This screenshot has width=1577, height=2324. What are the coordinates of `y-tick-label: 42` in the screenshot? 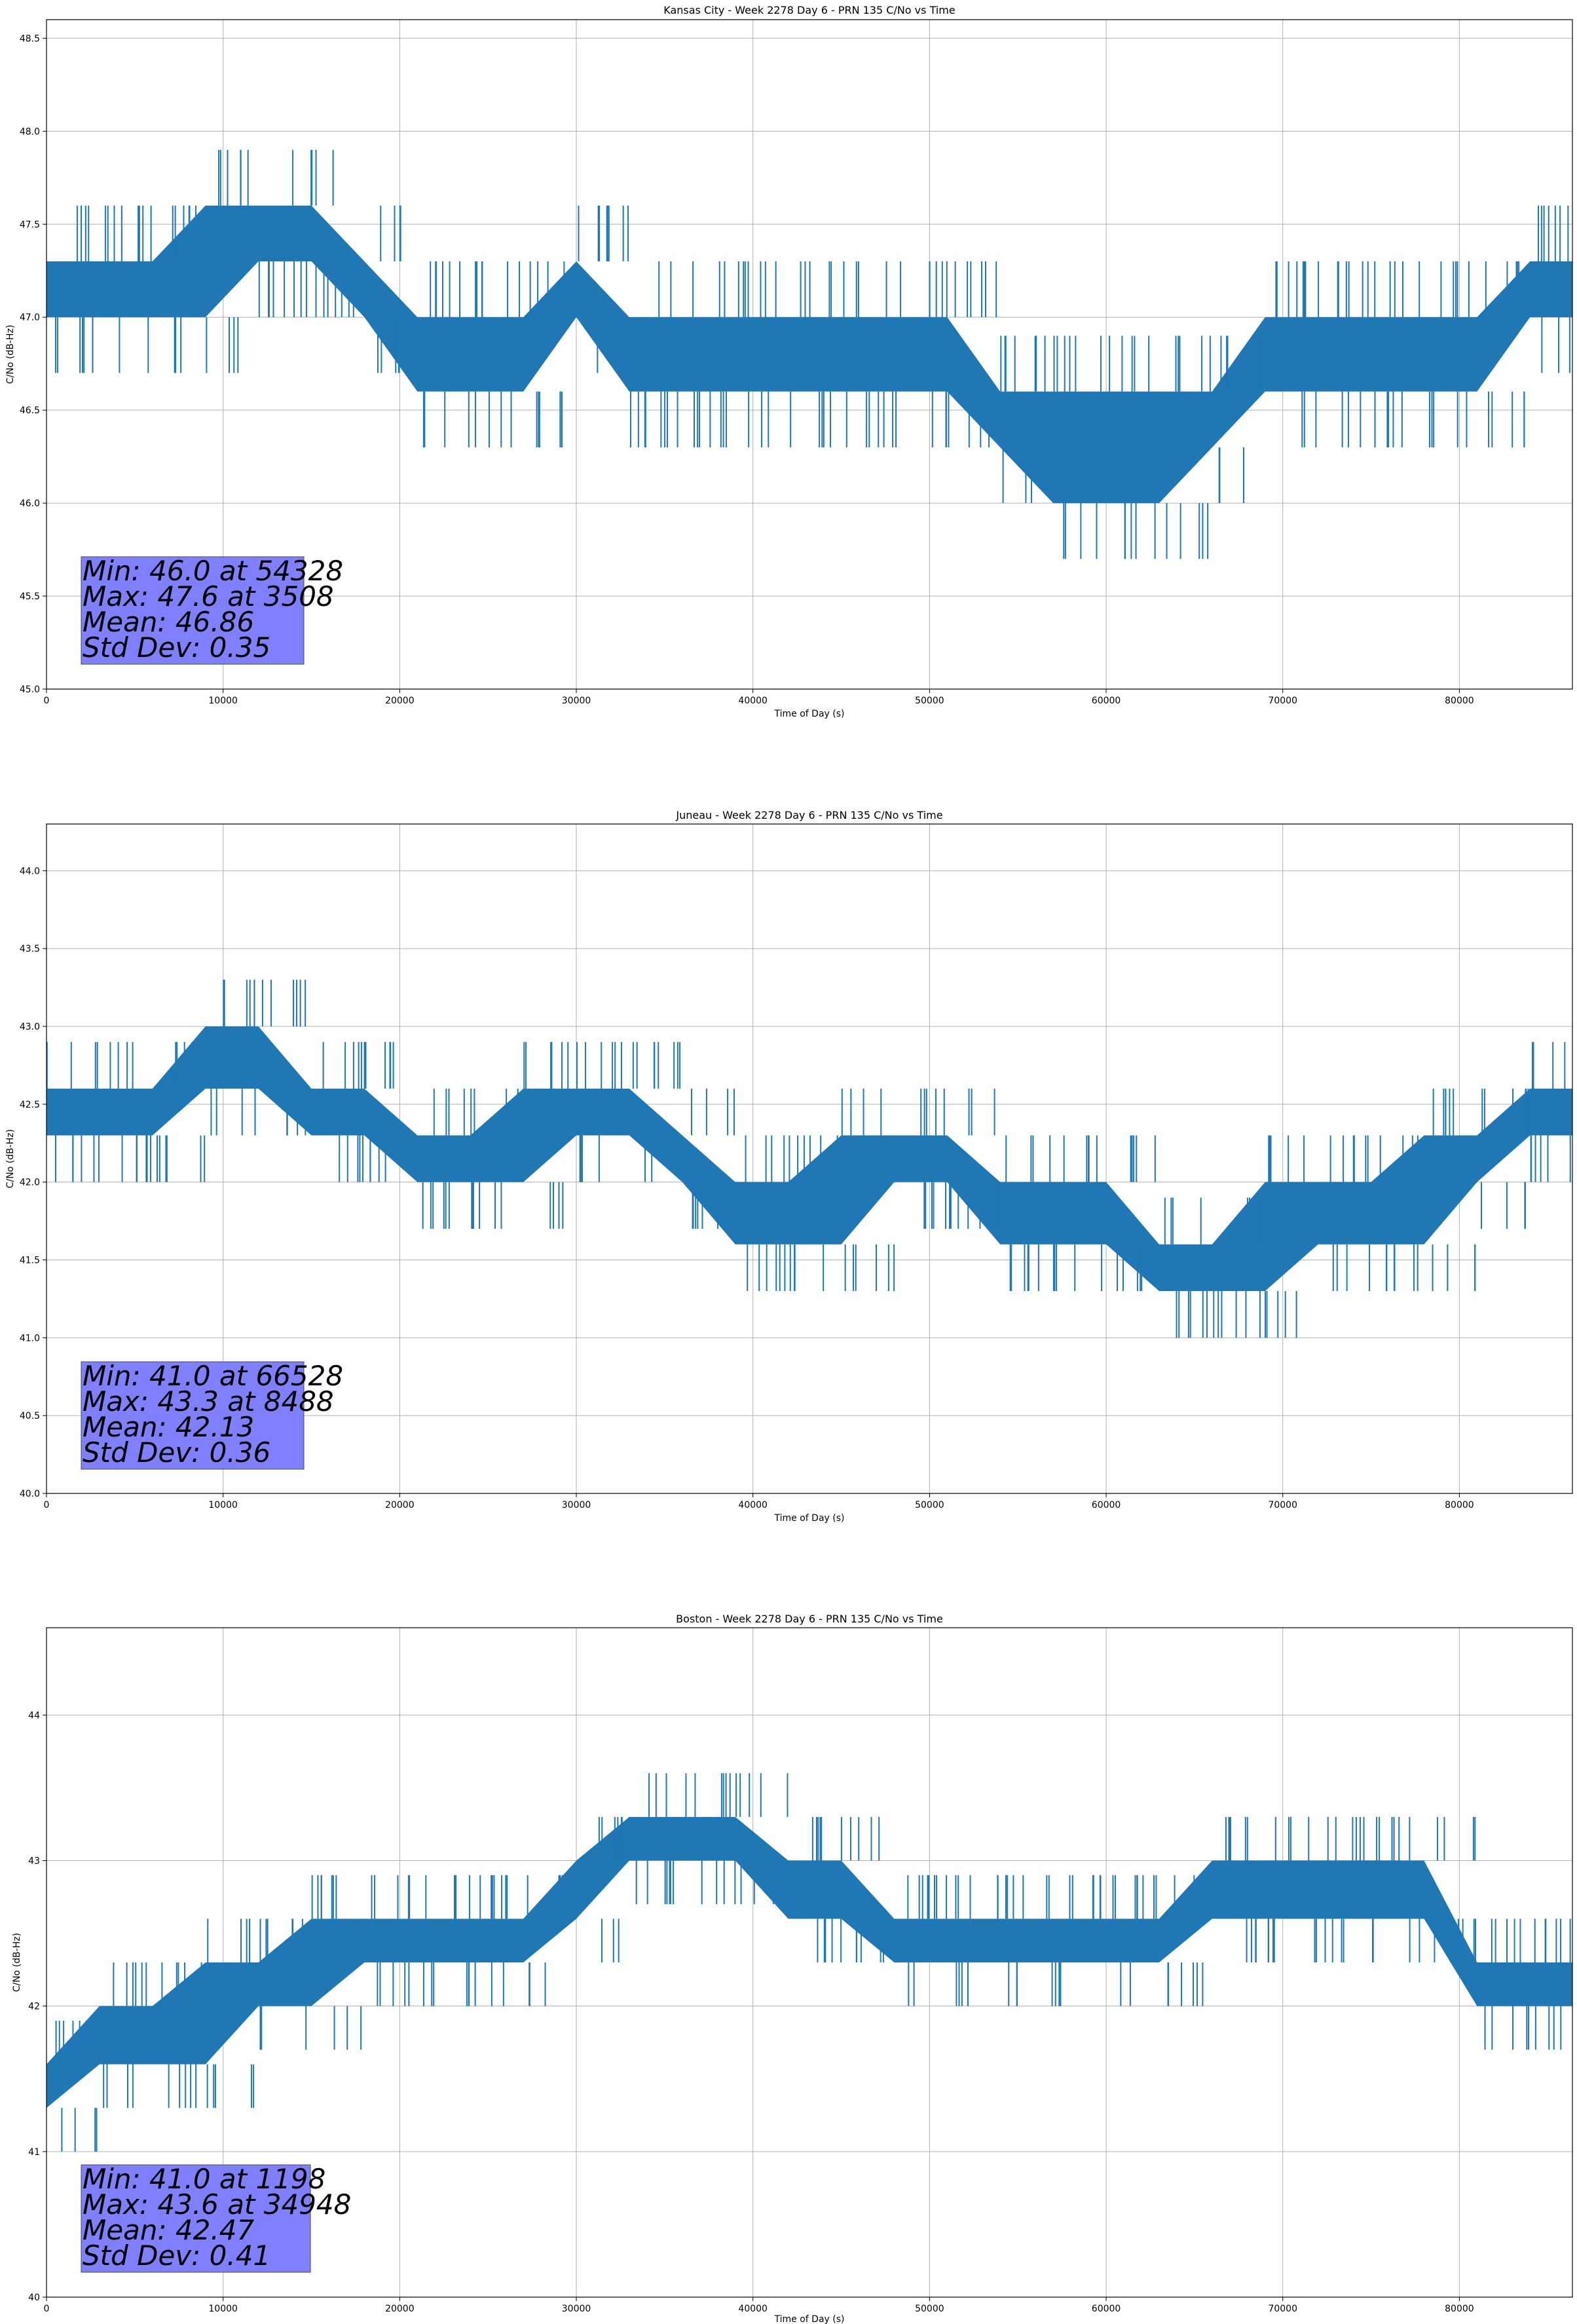 It's located at (34, 2007).